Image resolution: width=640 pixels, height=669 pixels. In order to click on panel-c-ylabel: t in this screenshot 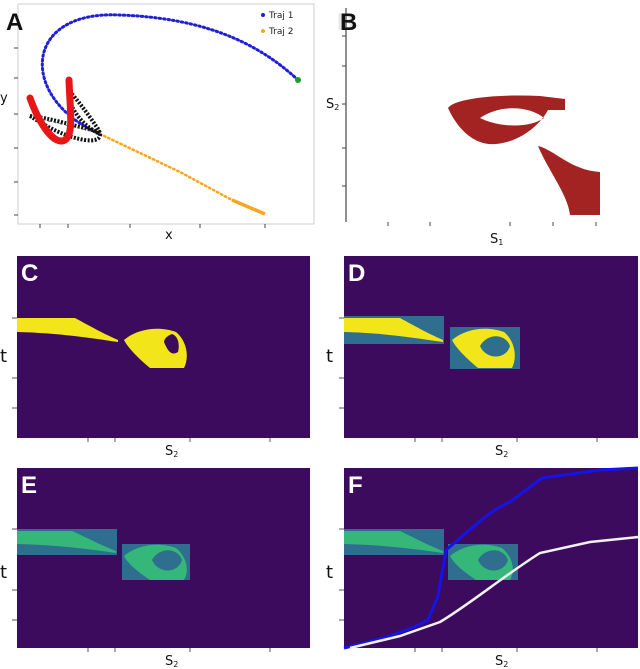, I will do `click(3, 356)`.